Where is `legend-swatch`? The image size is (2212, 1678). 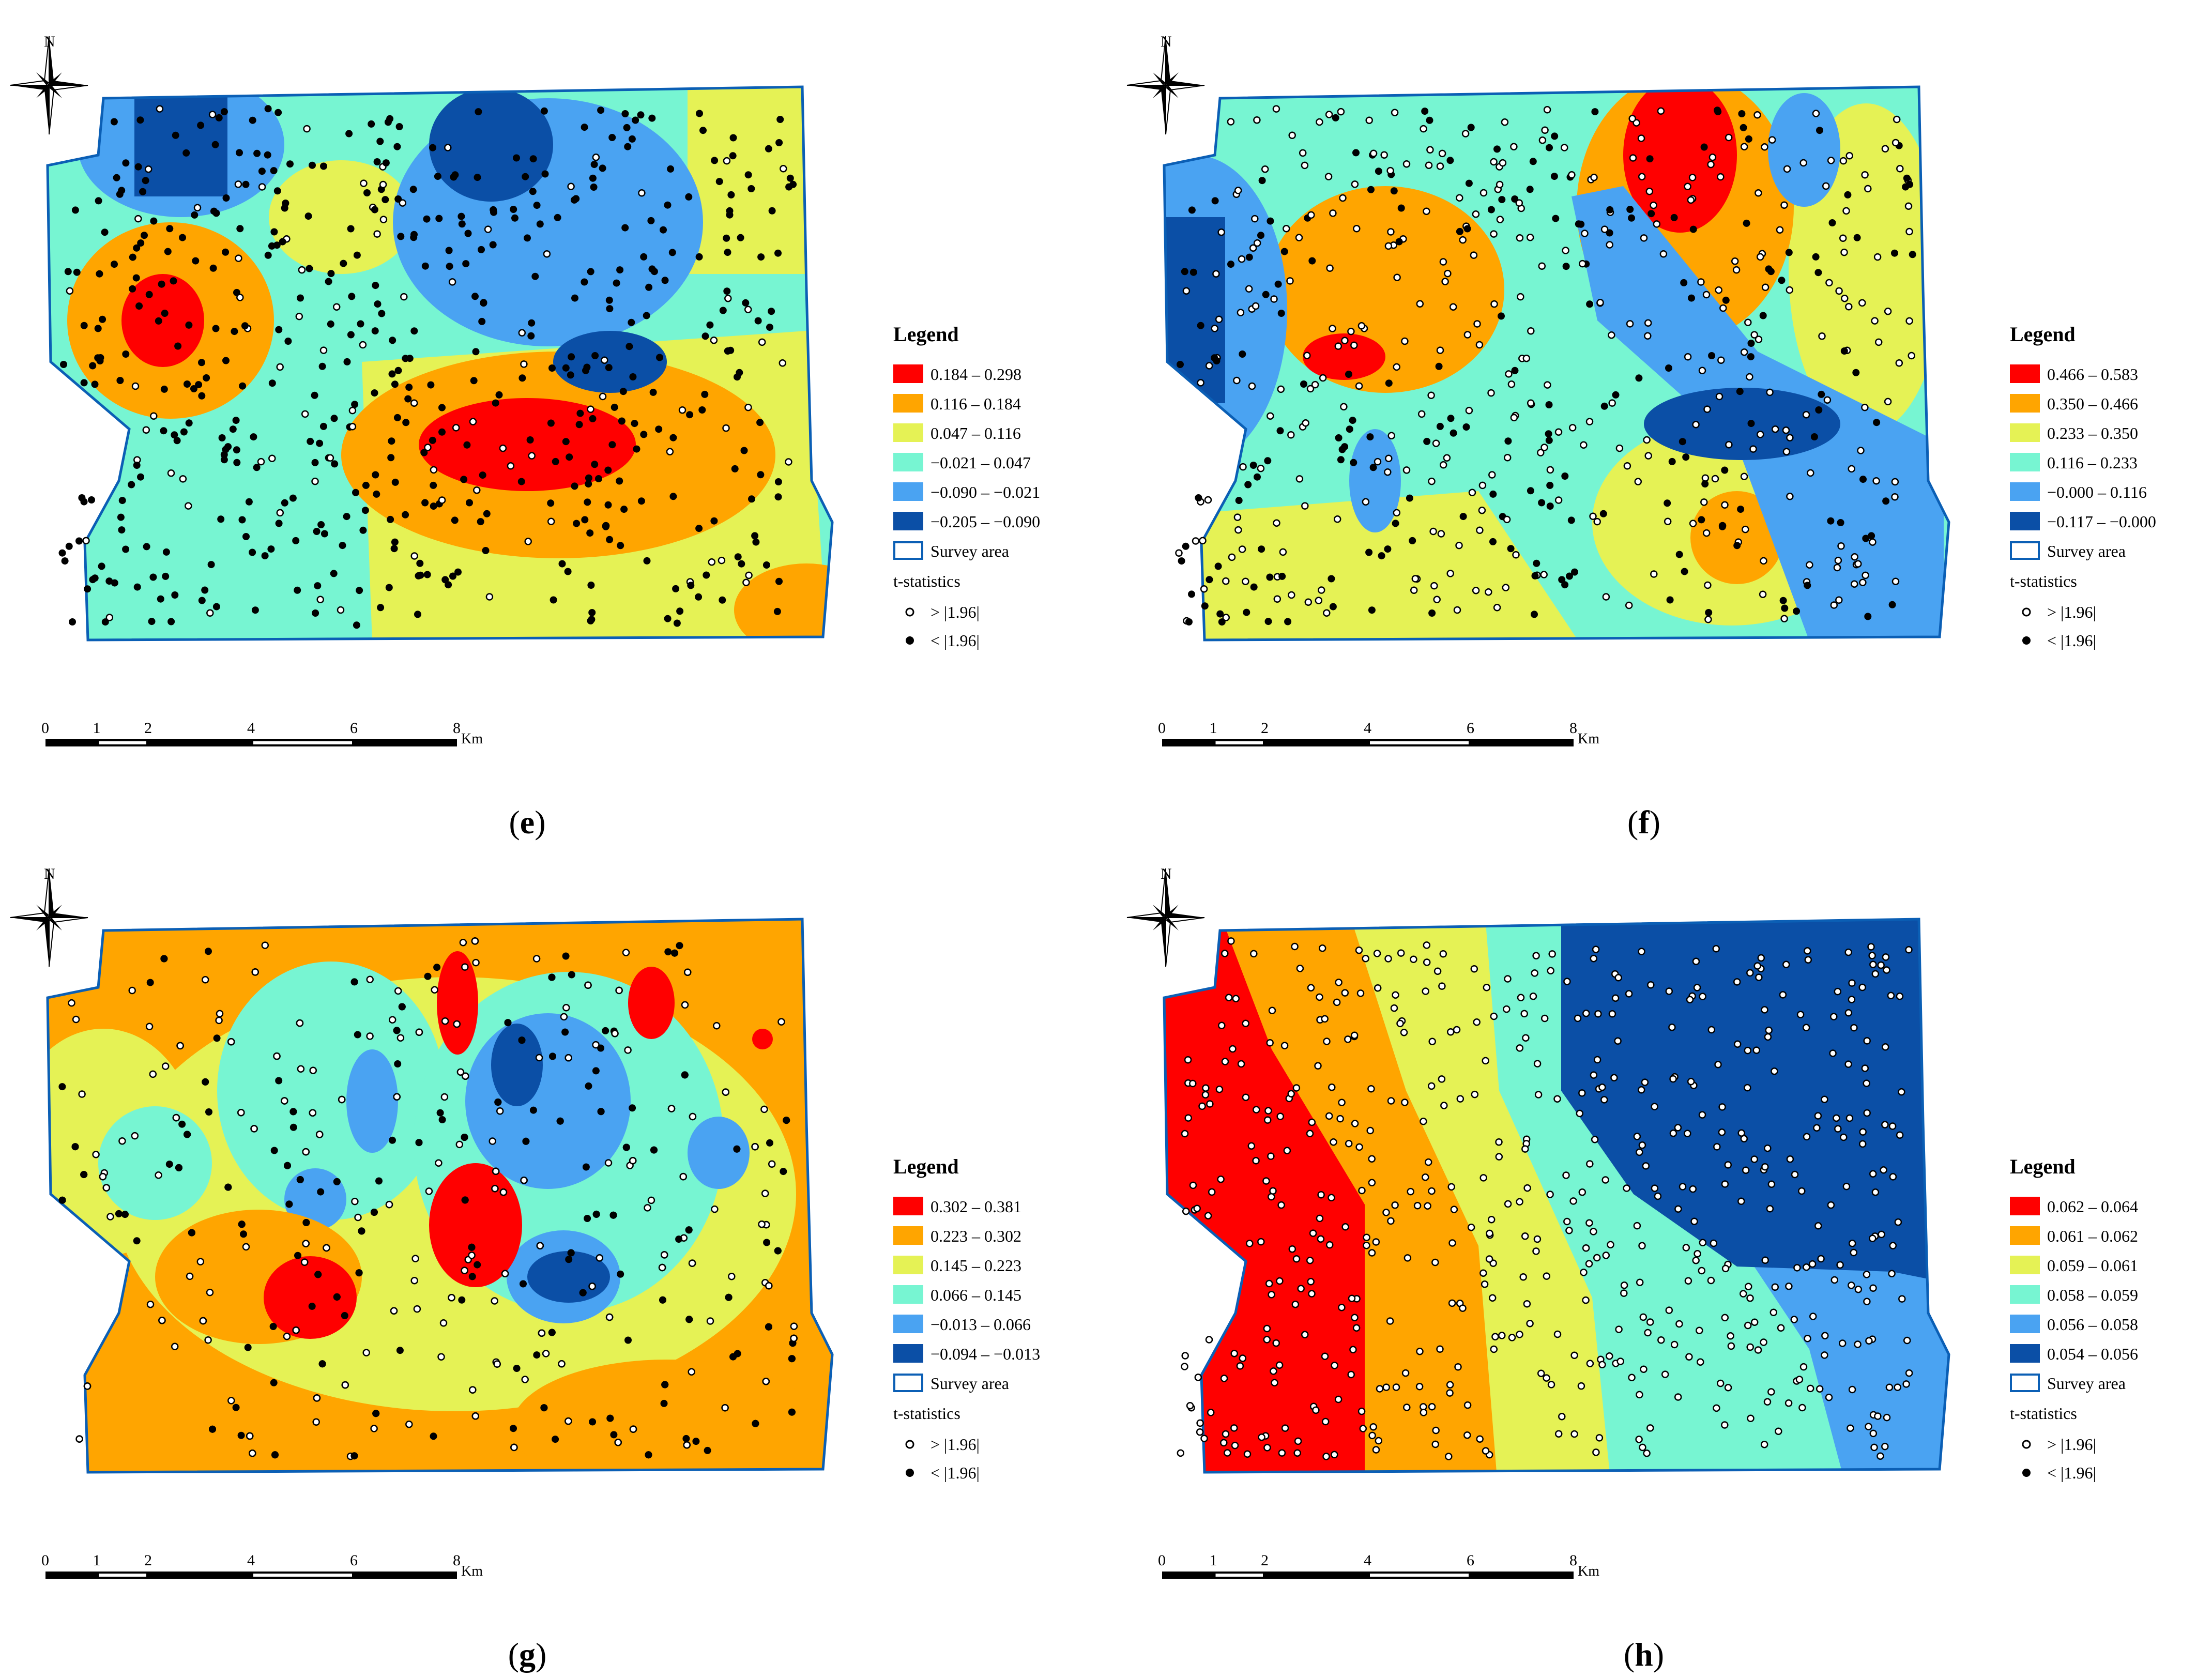
legend-swatch is located at coordinates (908, 1324).